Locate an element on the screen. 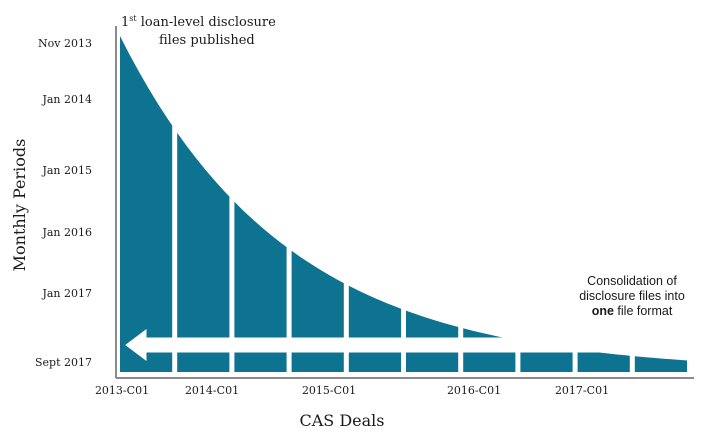 The width and height of the screenshot is (710, 443). x-tick-label: 2014-C01 is located at coordinates (212, 390).